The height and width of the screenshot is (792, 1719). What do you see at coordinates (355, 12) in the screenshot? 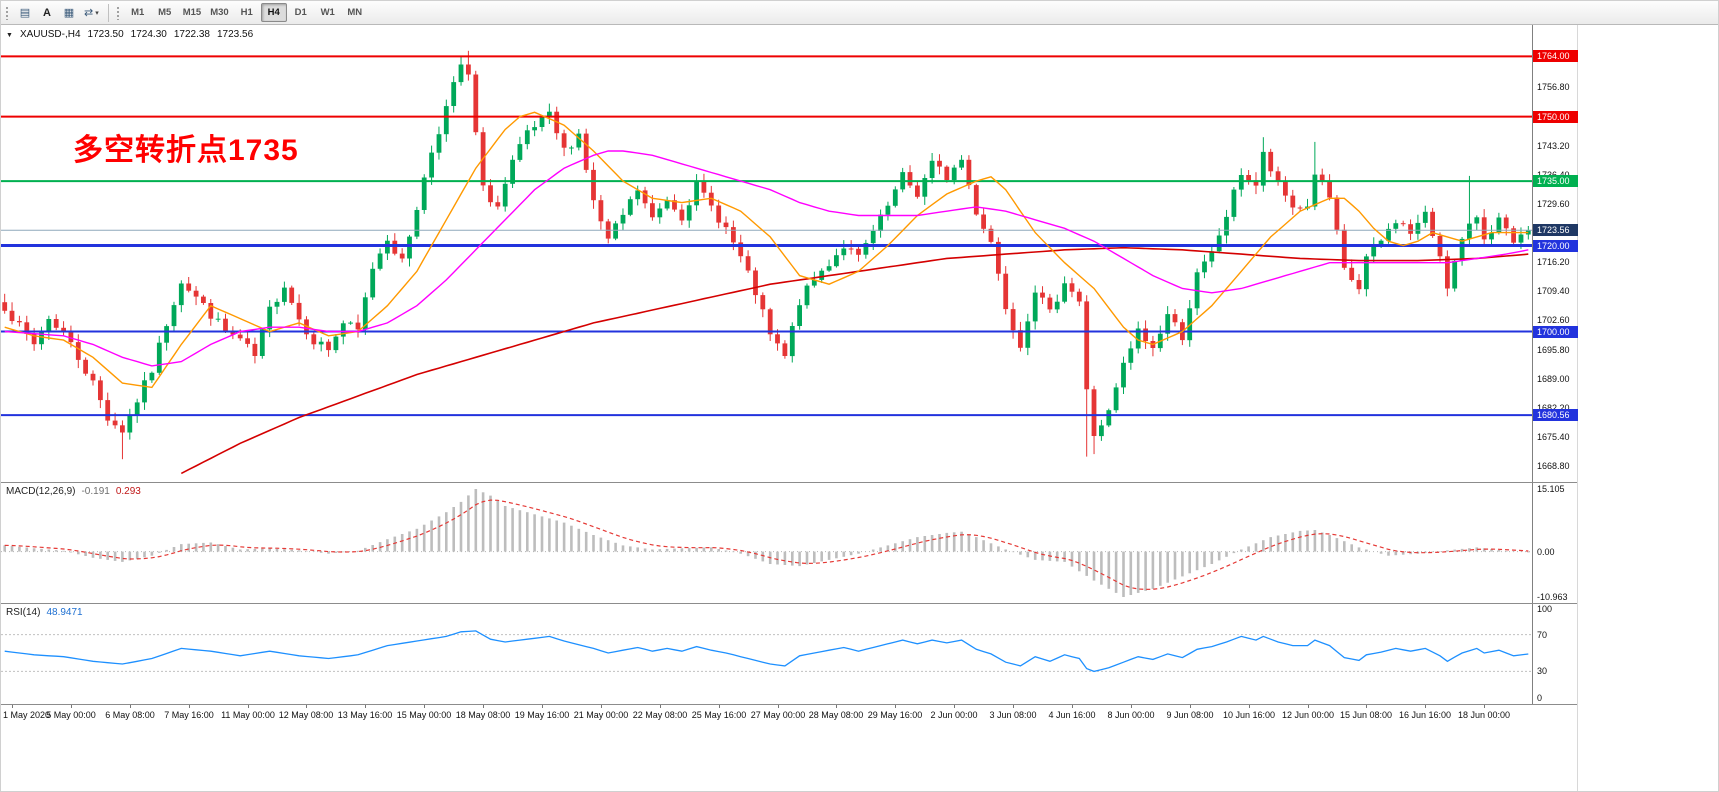
I see `timeframe-mn-button: MN` at bounding box center [355, 12].